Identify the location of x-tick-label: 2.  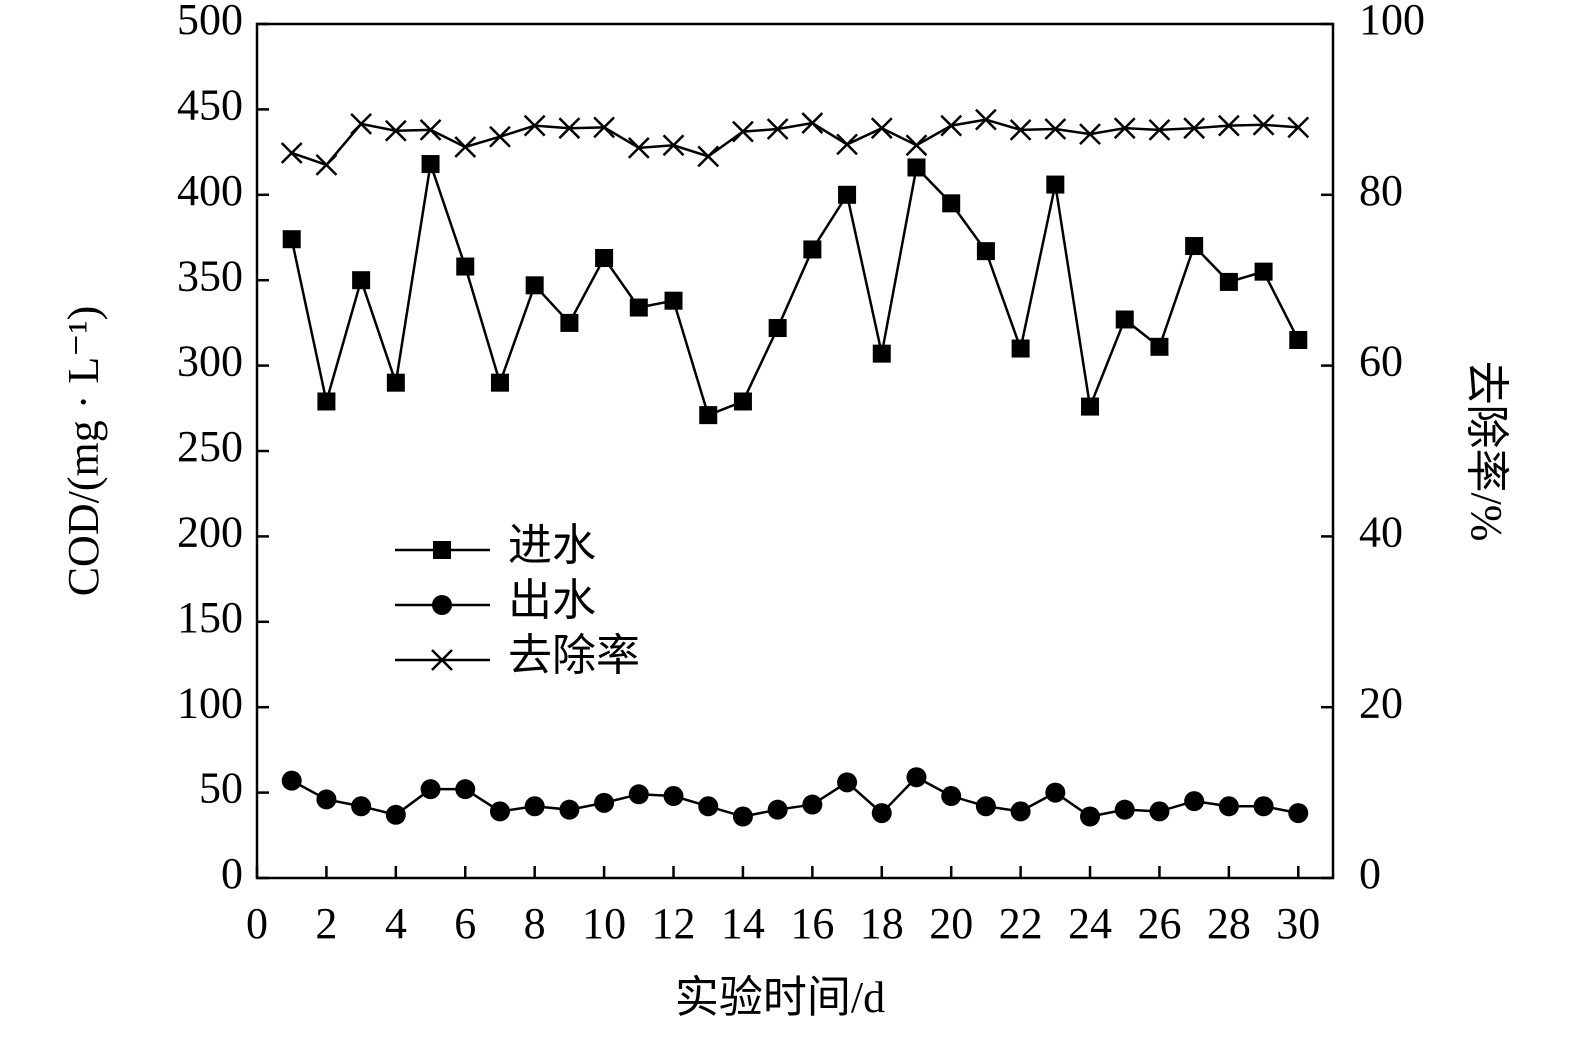
(326, 923).